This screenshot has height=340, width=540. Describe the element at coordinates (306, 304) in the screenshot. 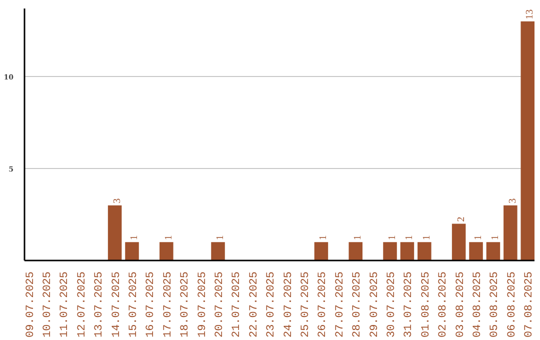

I see `x-tick-label: 25.07.2025` at that location.